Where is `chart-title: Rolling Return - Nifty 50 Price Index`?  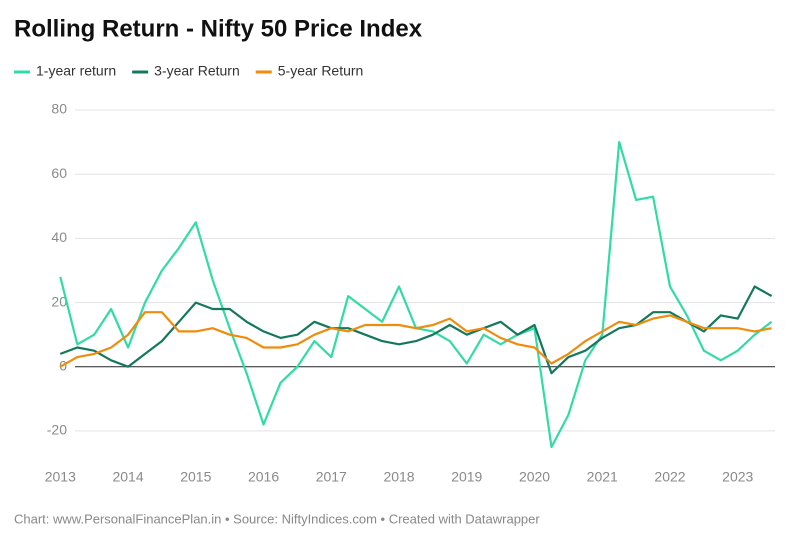
chart-title: Rolling Return - Nifty 50 Price Index is located at coordinates (218, 28).